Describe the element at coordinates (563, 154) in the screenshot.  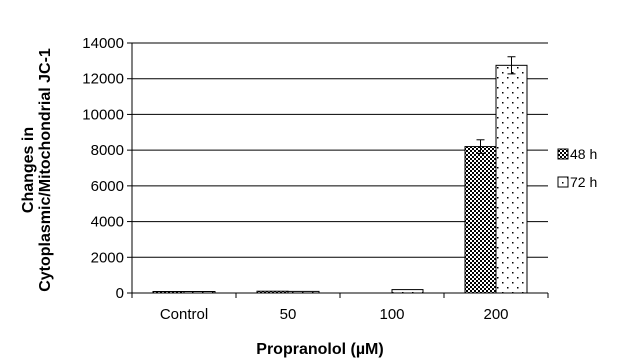
I see `legend-swatch-48h` at that location.